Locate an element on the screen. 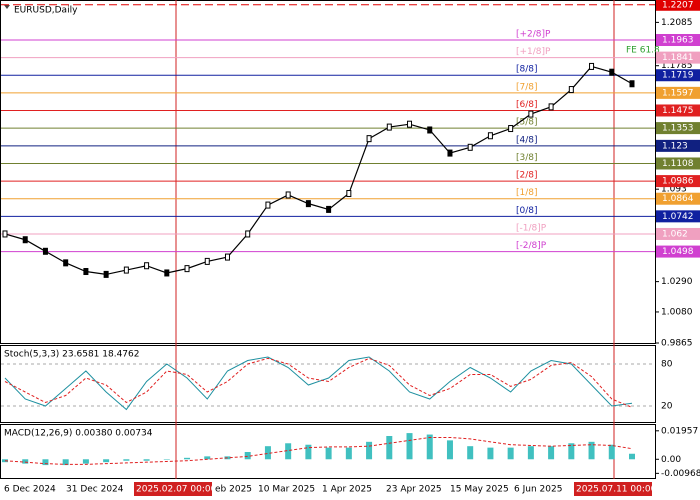 The height and width of the screenshot is (500, 700). chart-title: EURUSD,Daily is located at coordinates (46, 11).